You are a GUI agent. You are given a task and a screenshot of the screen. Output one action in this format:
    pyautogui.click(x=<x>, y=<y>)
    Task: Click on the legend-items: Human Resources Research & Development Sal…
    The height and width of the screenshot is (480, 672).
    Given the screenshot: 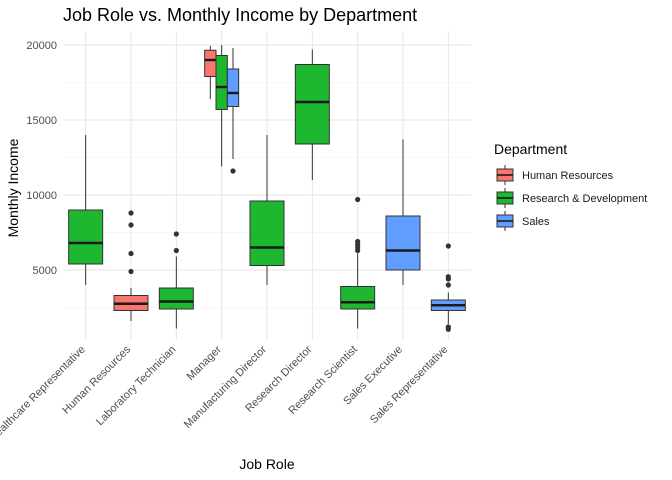 What is the action you would take?
    pyautogui.click(x=571, y=198)
    